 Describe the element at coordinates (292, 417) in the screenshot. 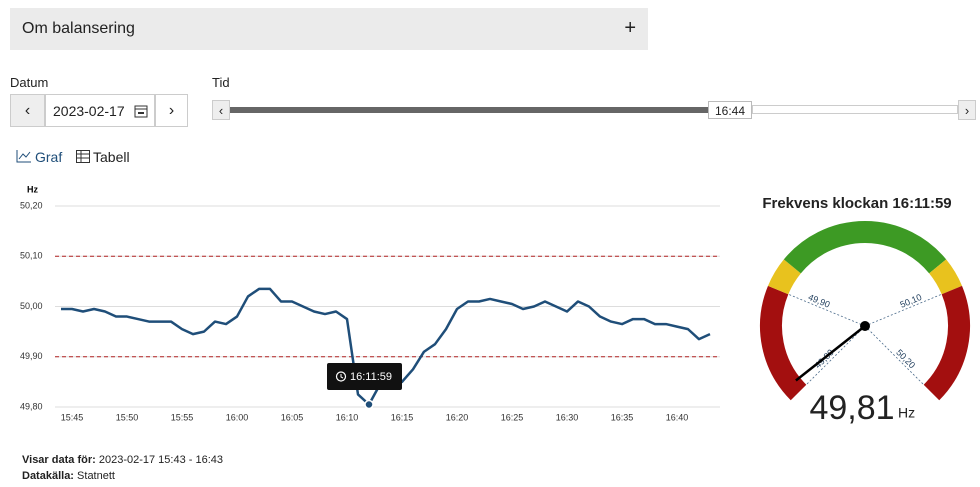

I see `x-tick-label: 16:05` at that location.